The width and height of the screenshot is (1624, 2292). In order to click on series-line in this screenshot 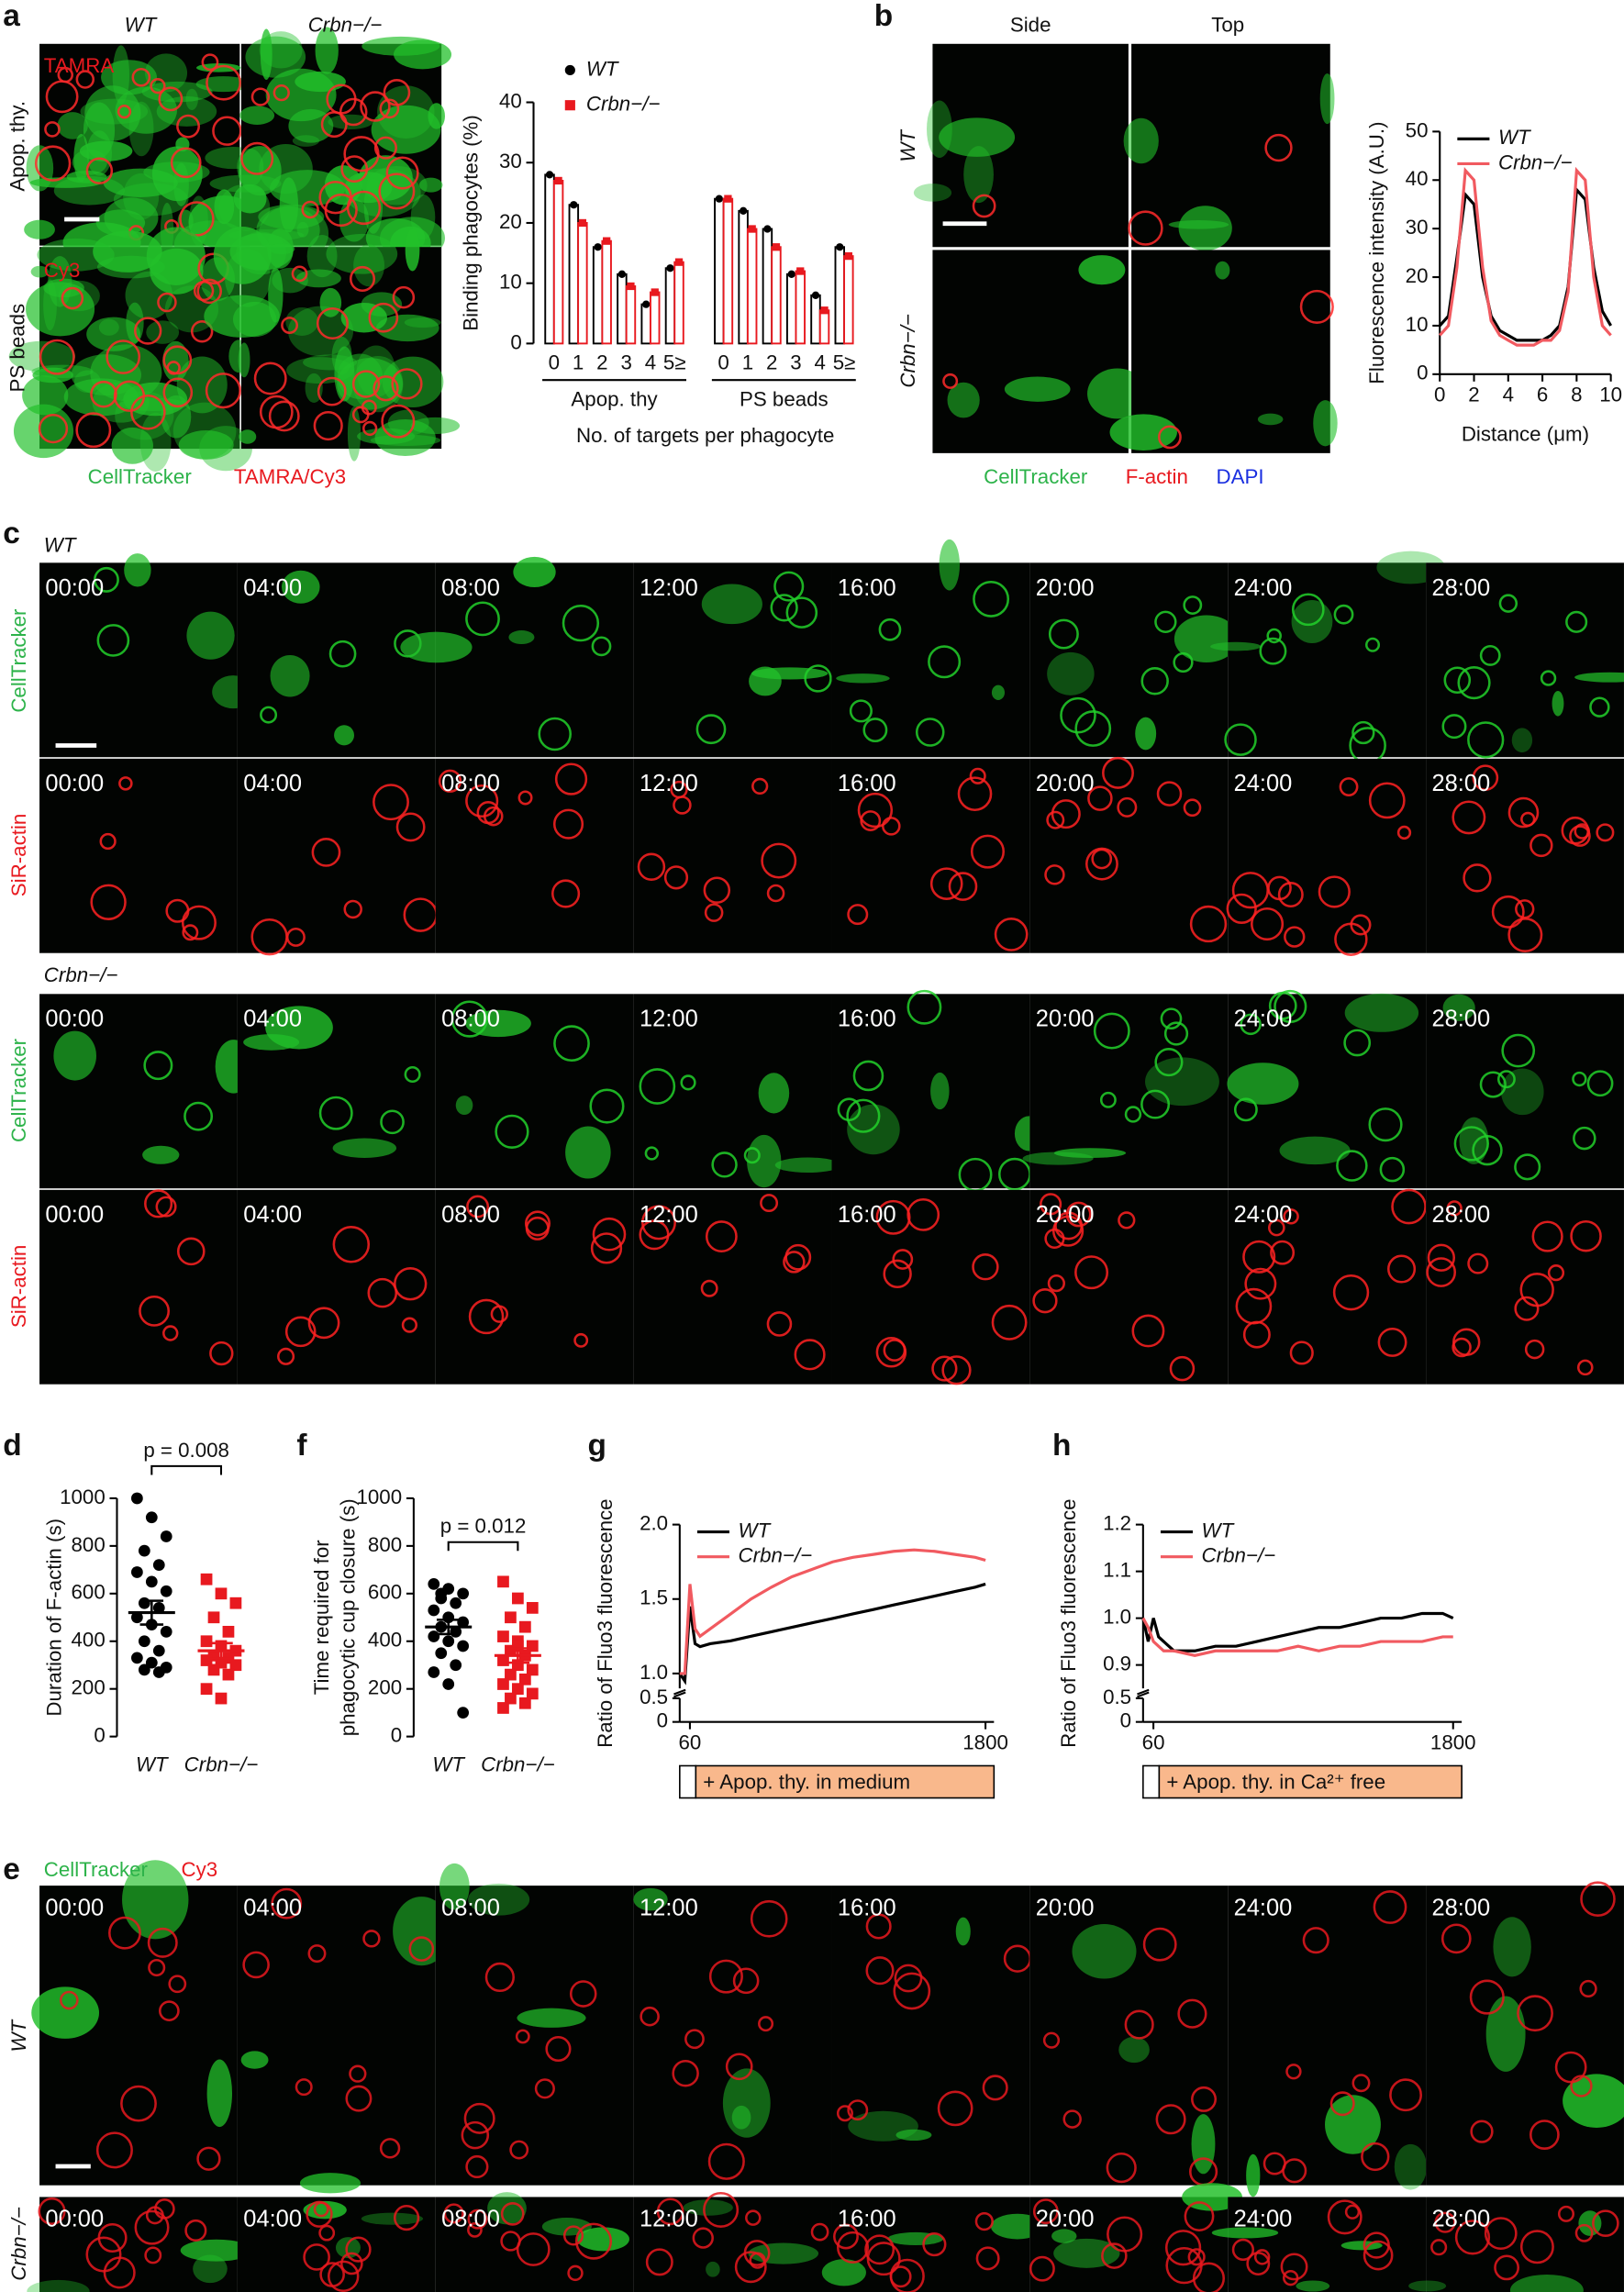, I will do `click(832, 1611)`.